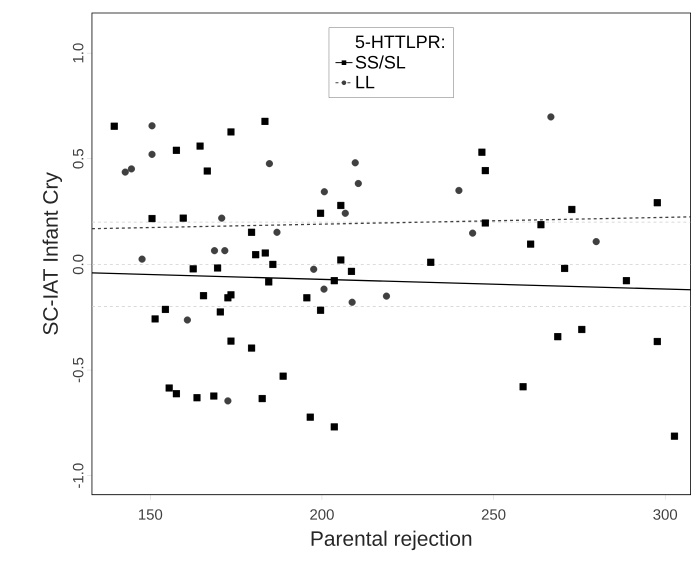 Image resolution: width=691 pixels, height=574 pixels. I want to click on y-tick-label: -1.0, so click(78, 476).